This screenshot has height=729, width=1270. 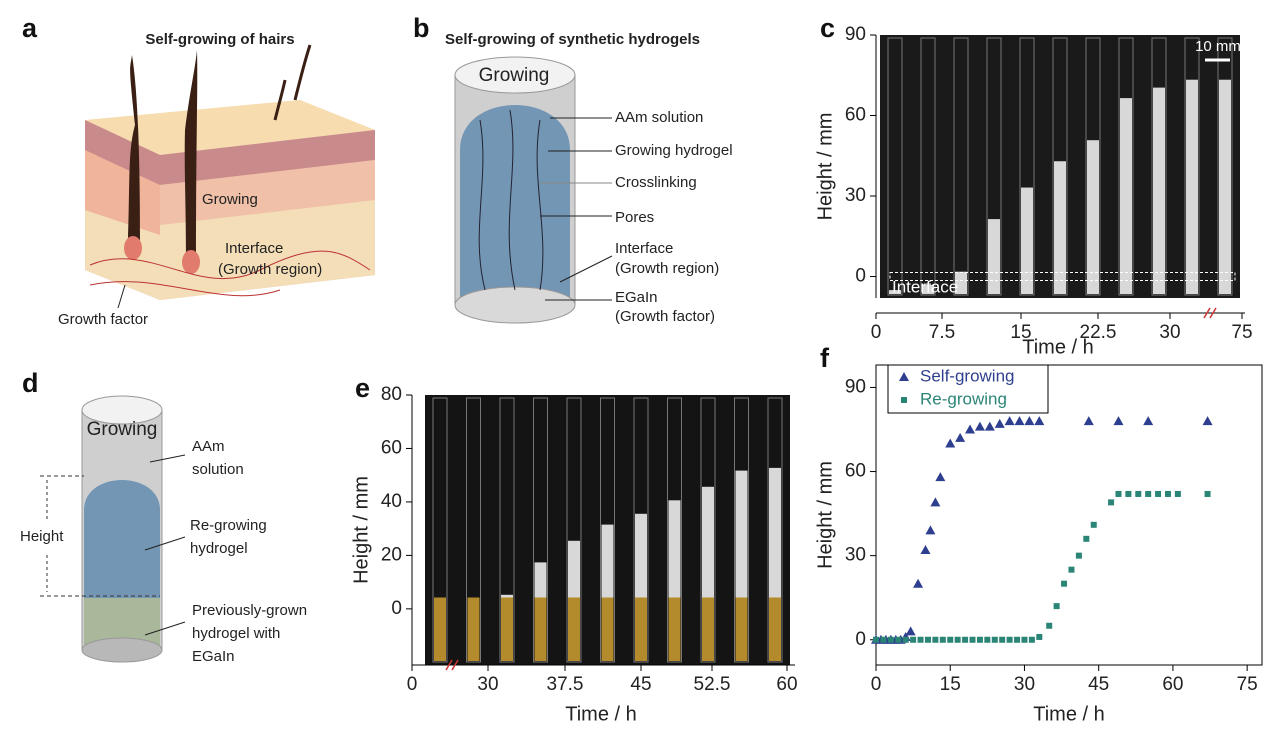 What do you see at coordinates (219, 548) in the screenshot?
I see `label: hydrogel` at bounding box center [219, 548].